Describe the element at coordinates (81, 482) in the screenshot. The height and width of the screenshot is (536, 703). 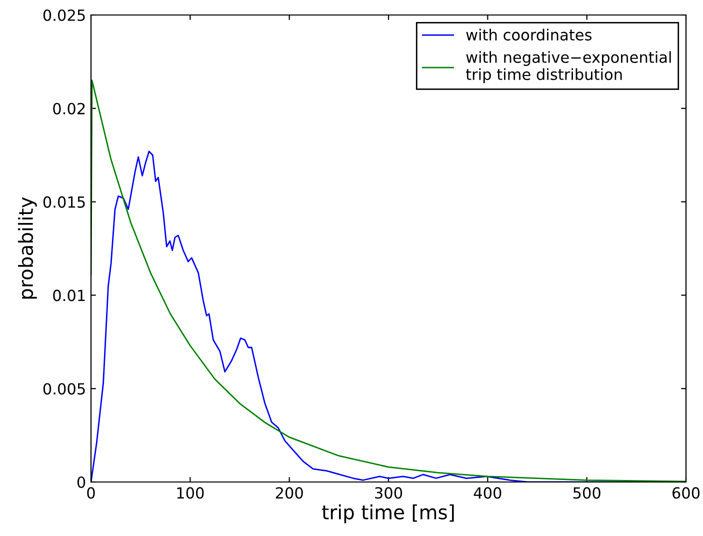
I see `y-tick-label: 0` at that location.